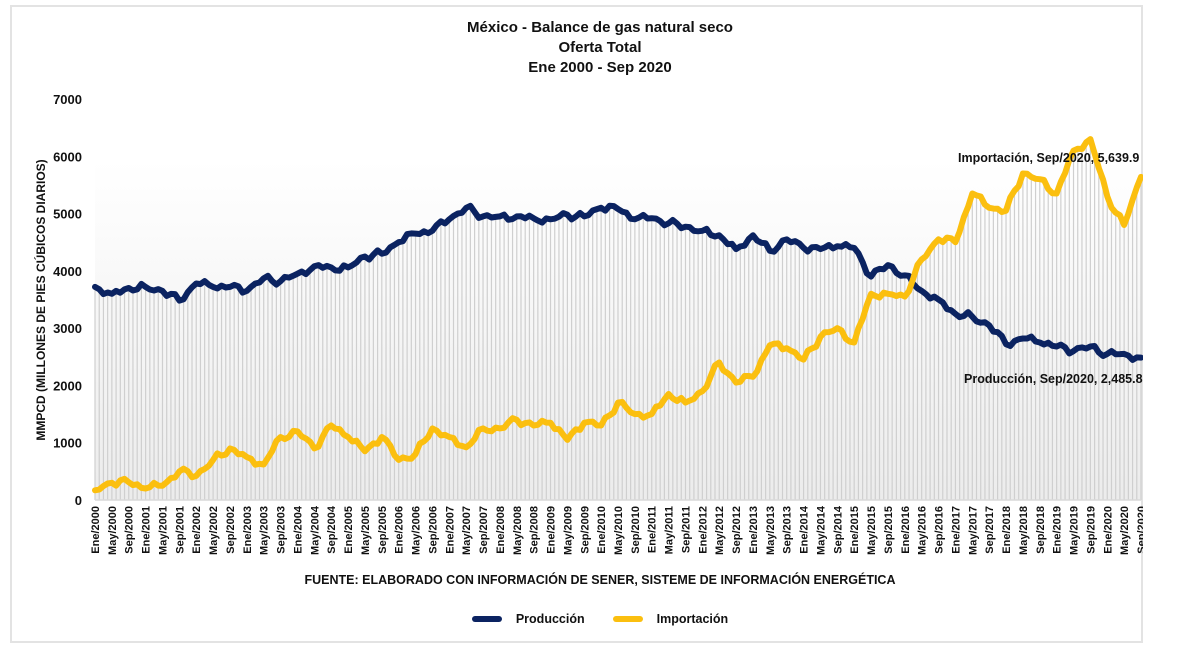 This screenshot has width=1200, height=657. I want to click on y-tick-label: 5000, so click(67, 214).